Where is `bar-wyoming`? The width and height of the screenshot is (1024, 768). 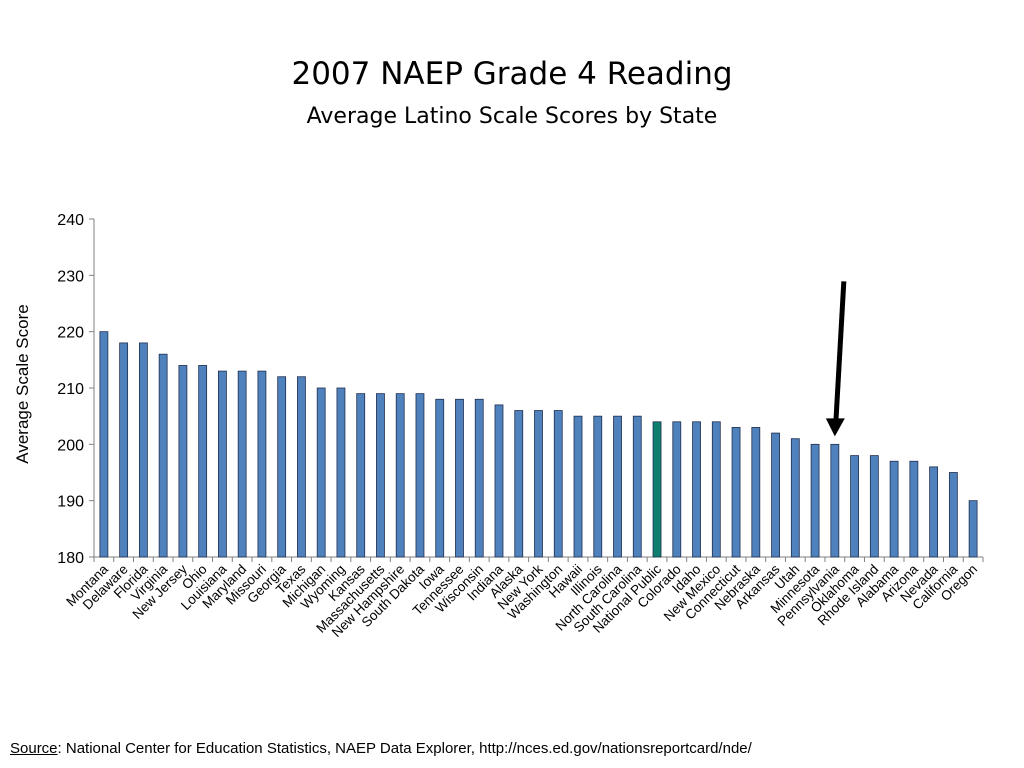 bar-wyoming is located at coordinates (341, 472).